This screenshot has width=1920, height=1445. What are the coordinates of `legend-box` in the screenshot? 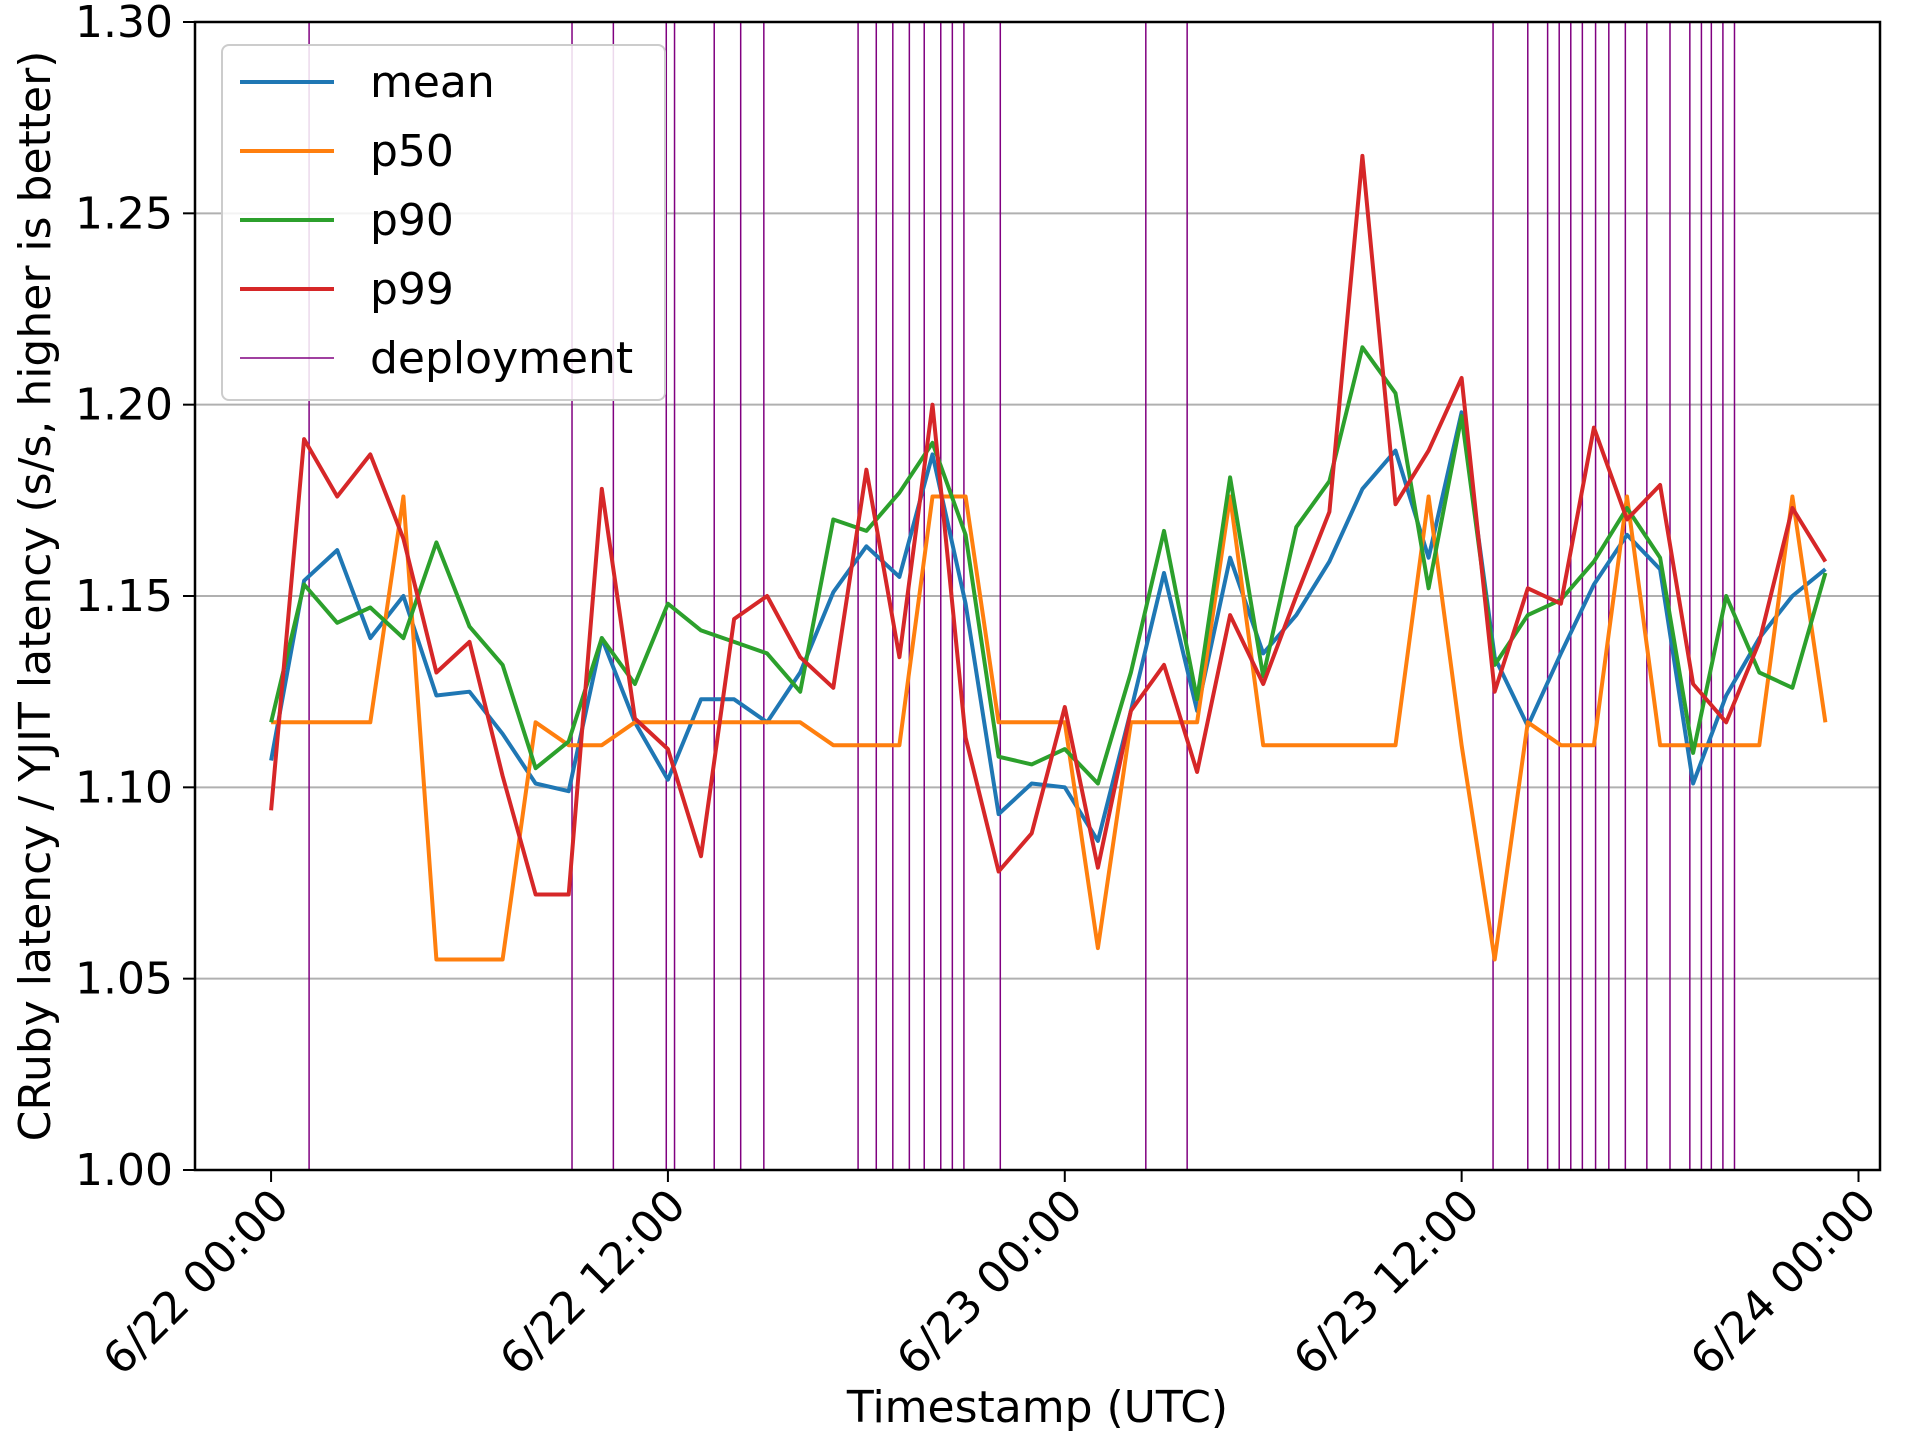 It's located at (443, 222).